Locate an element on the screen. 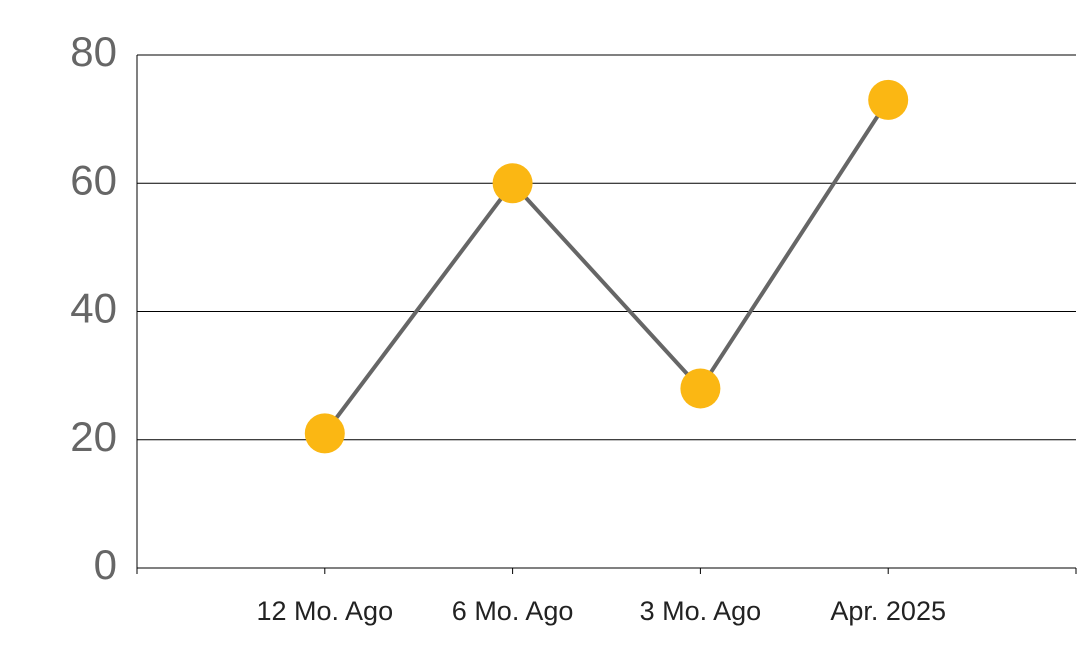 Image resolution: width=1078 pixels, height=663 pixels. x-tick-label: 3 Mo. Ago is located at coordinates (701, 611).